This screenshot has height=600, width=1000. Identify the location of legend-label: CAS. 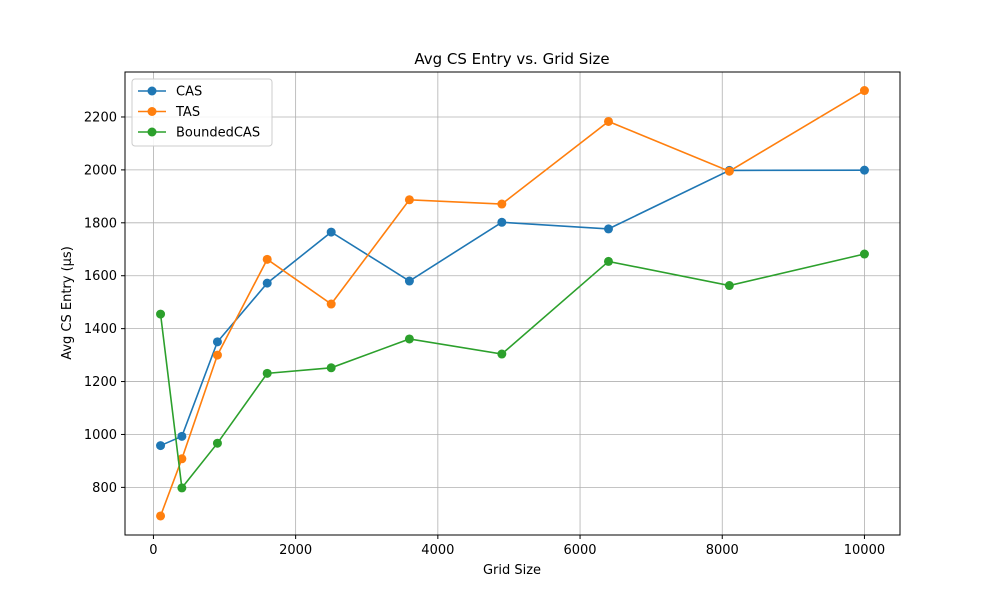
(189, 92).